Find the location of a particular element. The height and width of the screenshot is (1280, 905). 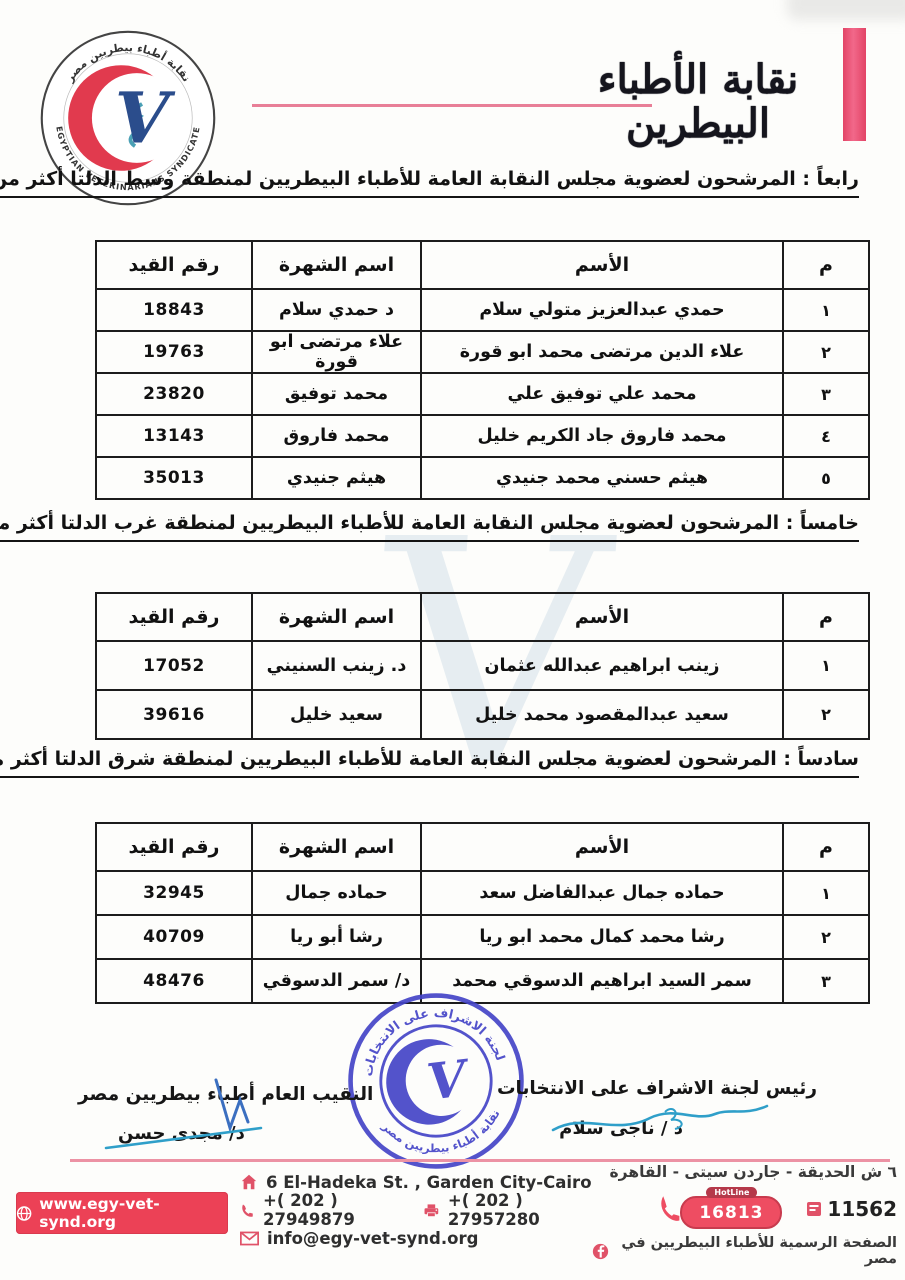

cell-known-as: رشا أبو ريا is located at coordinates (336, 937).